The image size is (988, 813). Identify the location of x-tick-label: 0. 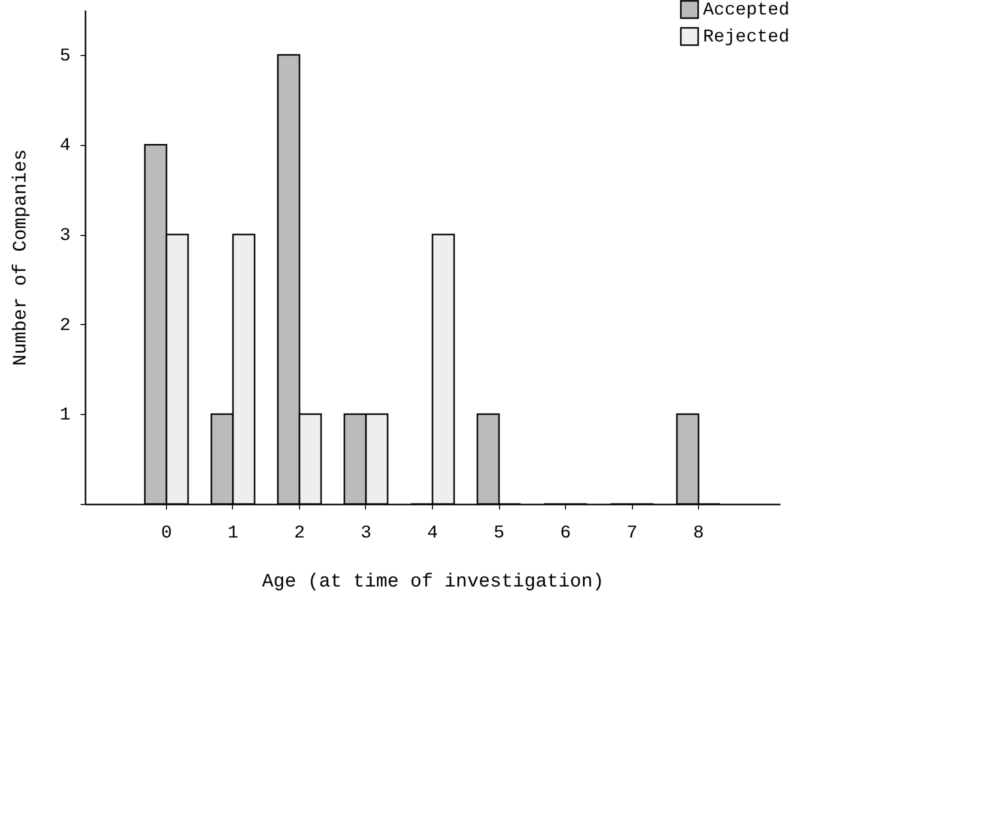
(166, 534).